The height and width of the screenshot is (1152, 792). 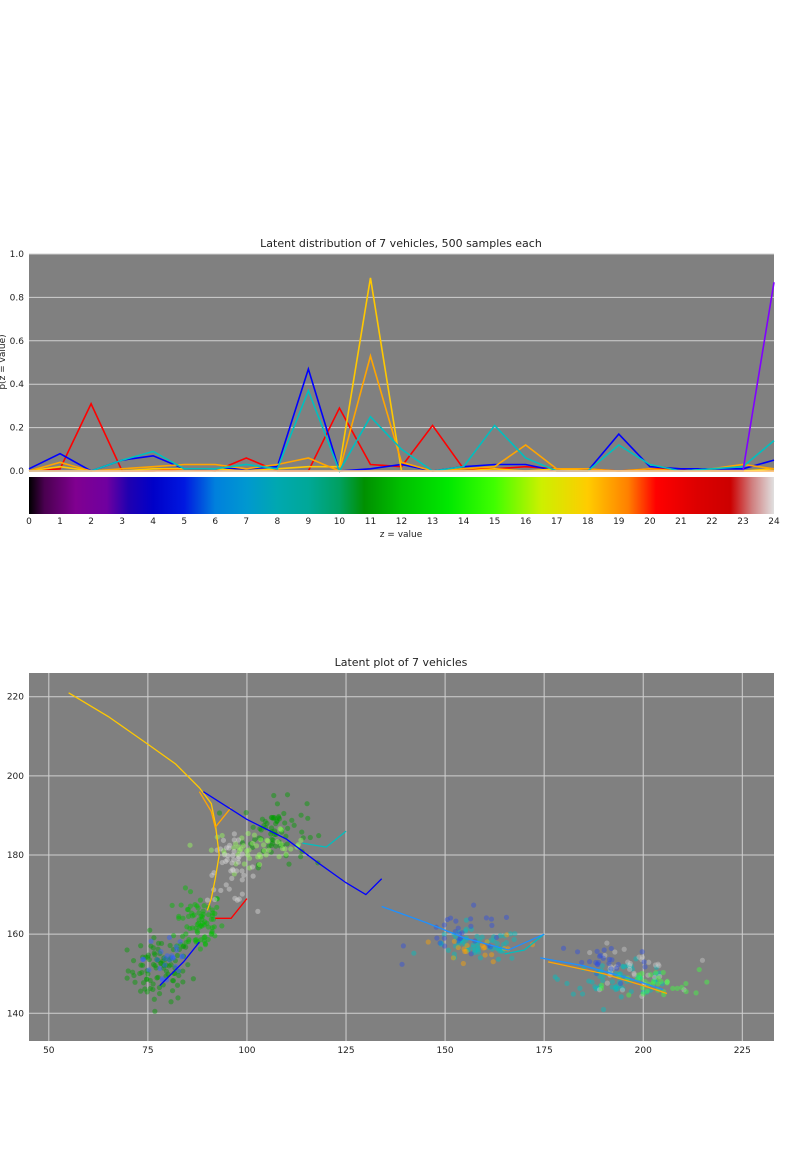 What do you see at coordinates (17, 298) in the screenshot?
I see `y-tick-label: 0.8` at bounding box center [17, 298].